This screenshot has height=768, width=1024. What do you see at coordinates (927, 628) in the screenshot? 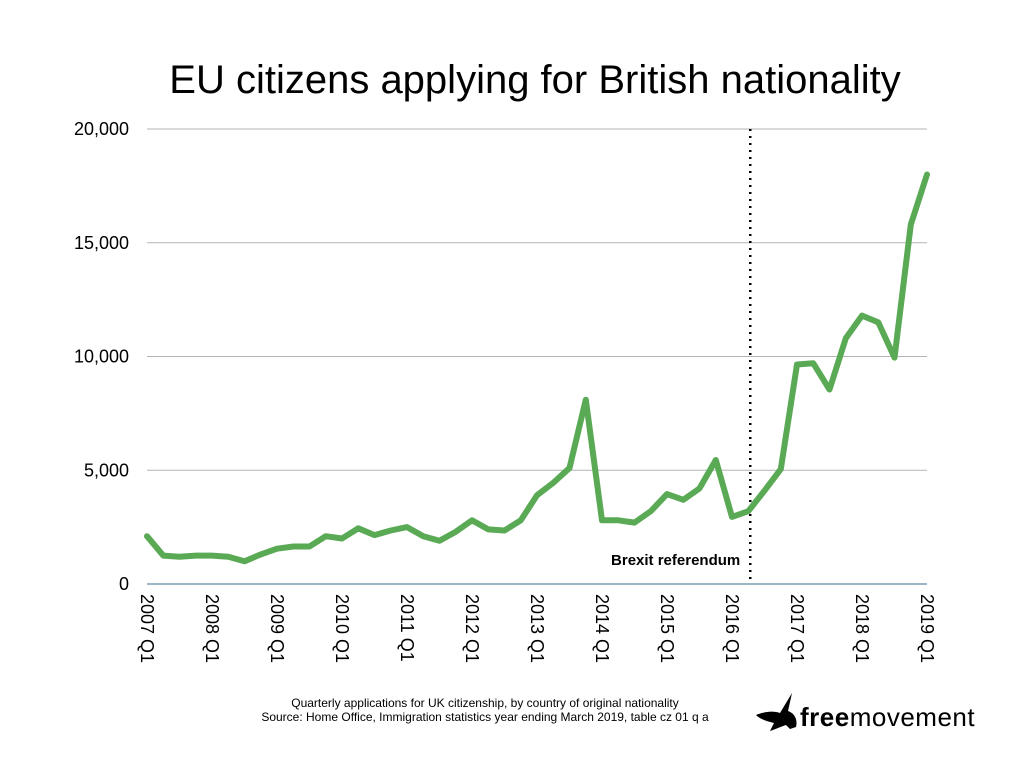
I see `x-tick-label: 2019 Q1` at bounding box center [927, 628].